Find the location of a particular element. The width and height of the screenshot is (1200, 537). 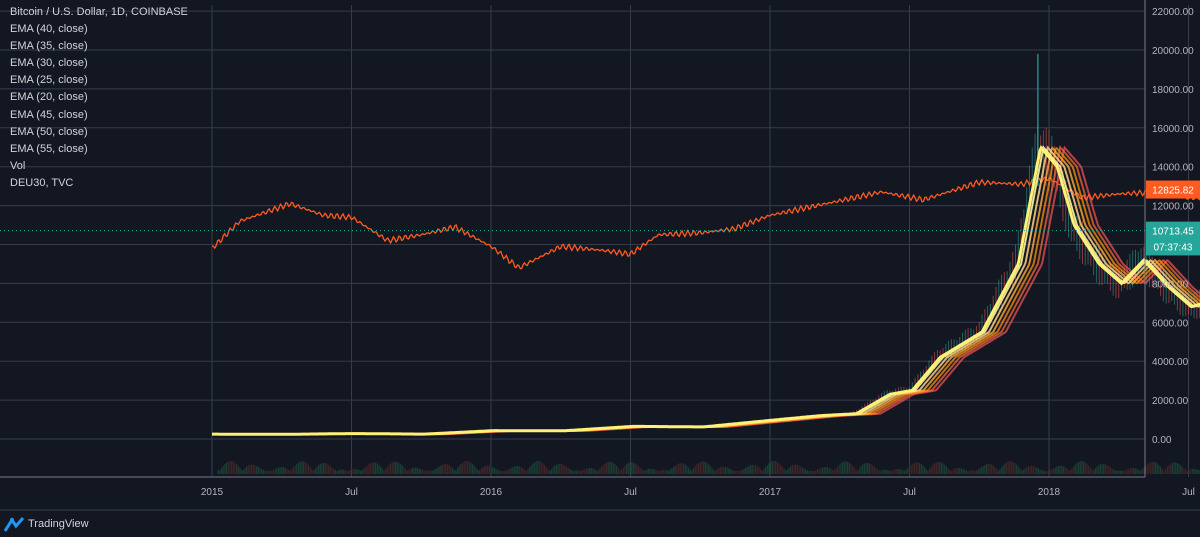

legend-indicator: EMA (40, close) is located at coordinates (49, 29).